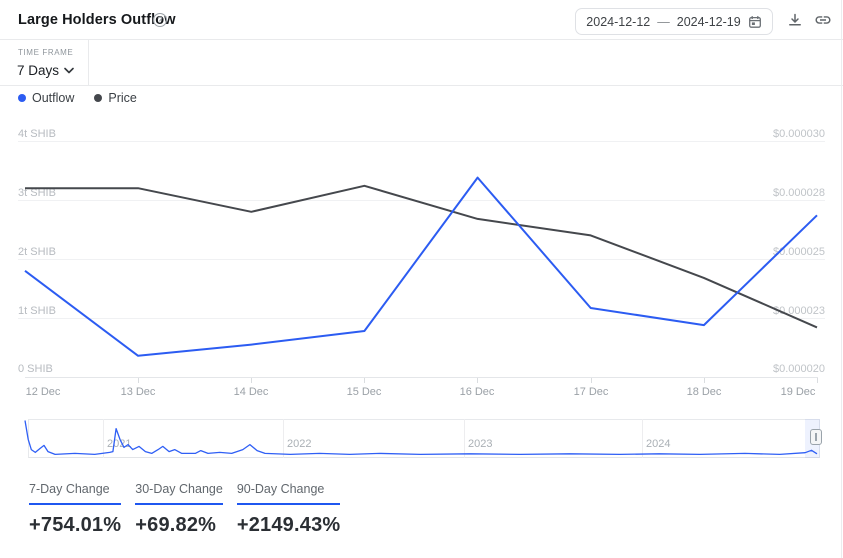  Describe the element at coordinates (97, 20) in the screenshot. I see `page-title: Large Holders Outflow` at that location.